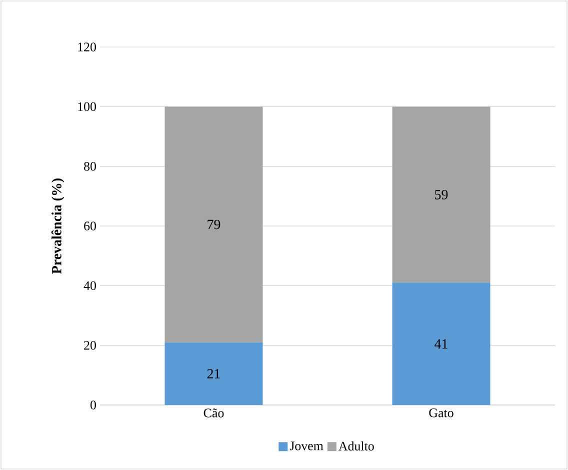  I want to click on y-tick-label: 100, so click(87, 107).